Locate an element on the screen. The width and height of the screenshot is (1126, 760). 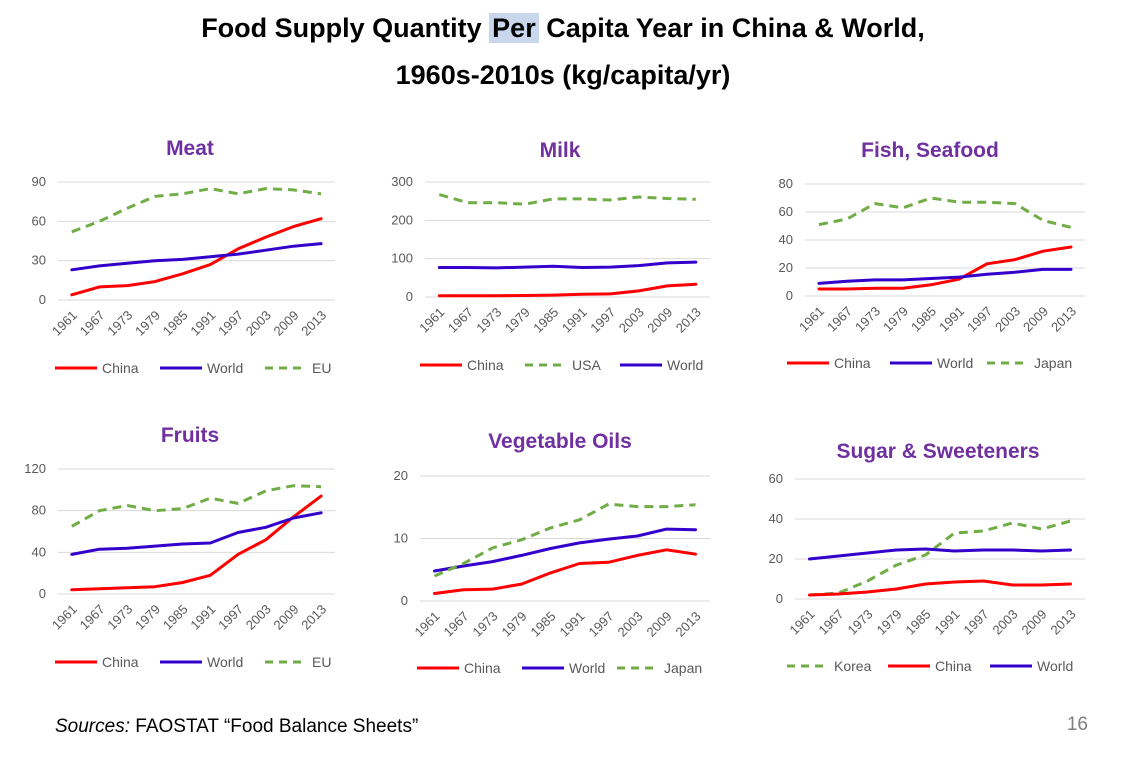
y-tick-label: 120 is located at coordinates (35, 468).